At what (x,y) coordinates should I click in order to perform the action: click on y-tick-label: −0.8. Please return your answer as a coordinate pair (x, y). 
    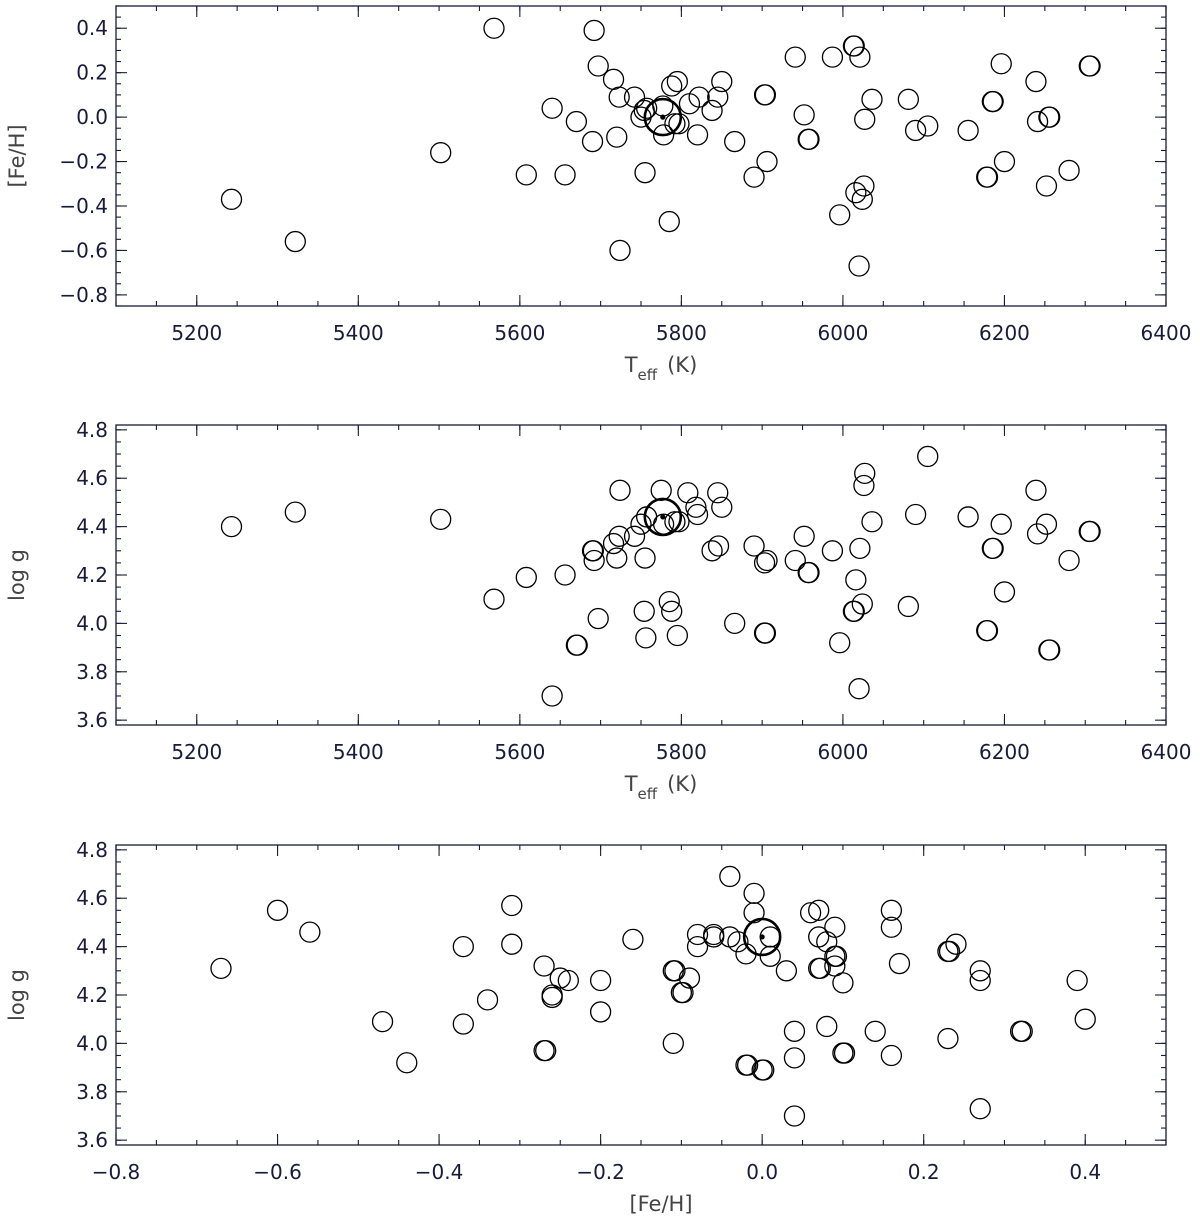
    Looking at the image, I should click on (83, 295).